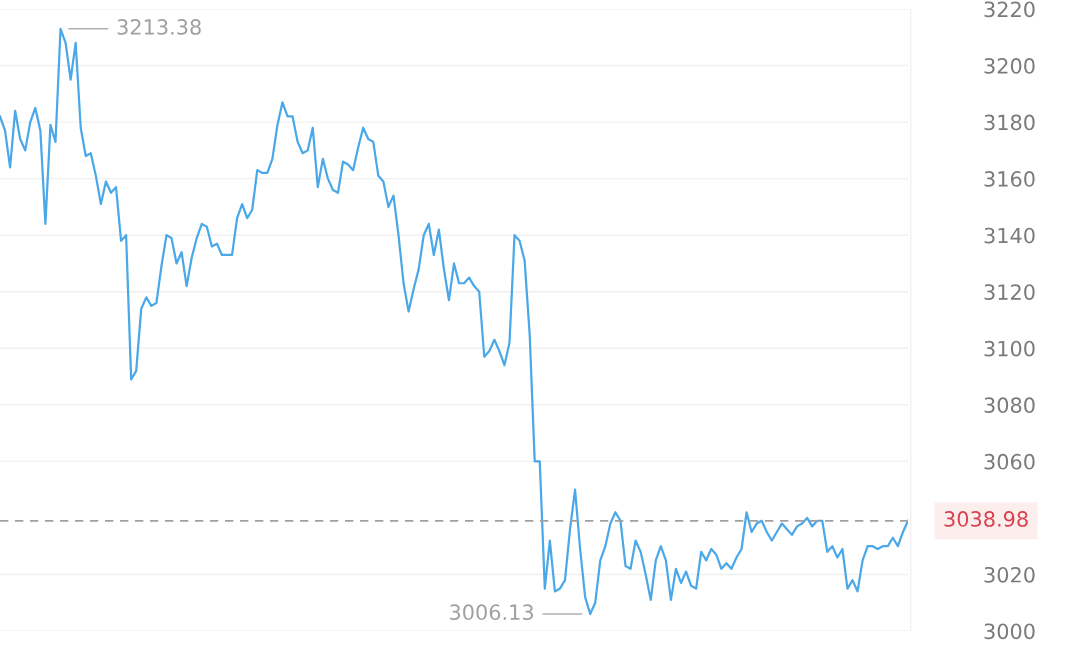 This screenshot has height=660, width=1078. Describe the element at coordinates (1009, 66) in the screenshot. I see `y-tick-label: 3200` at that location.